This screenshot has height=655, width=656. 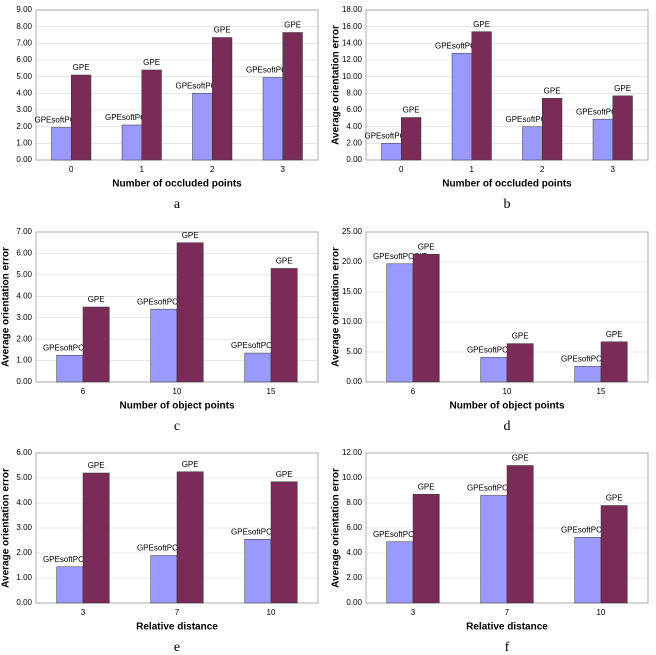 I want to click on plot-frame, so click(x=507, y=85).